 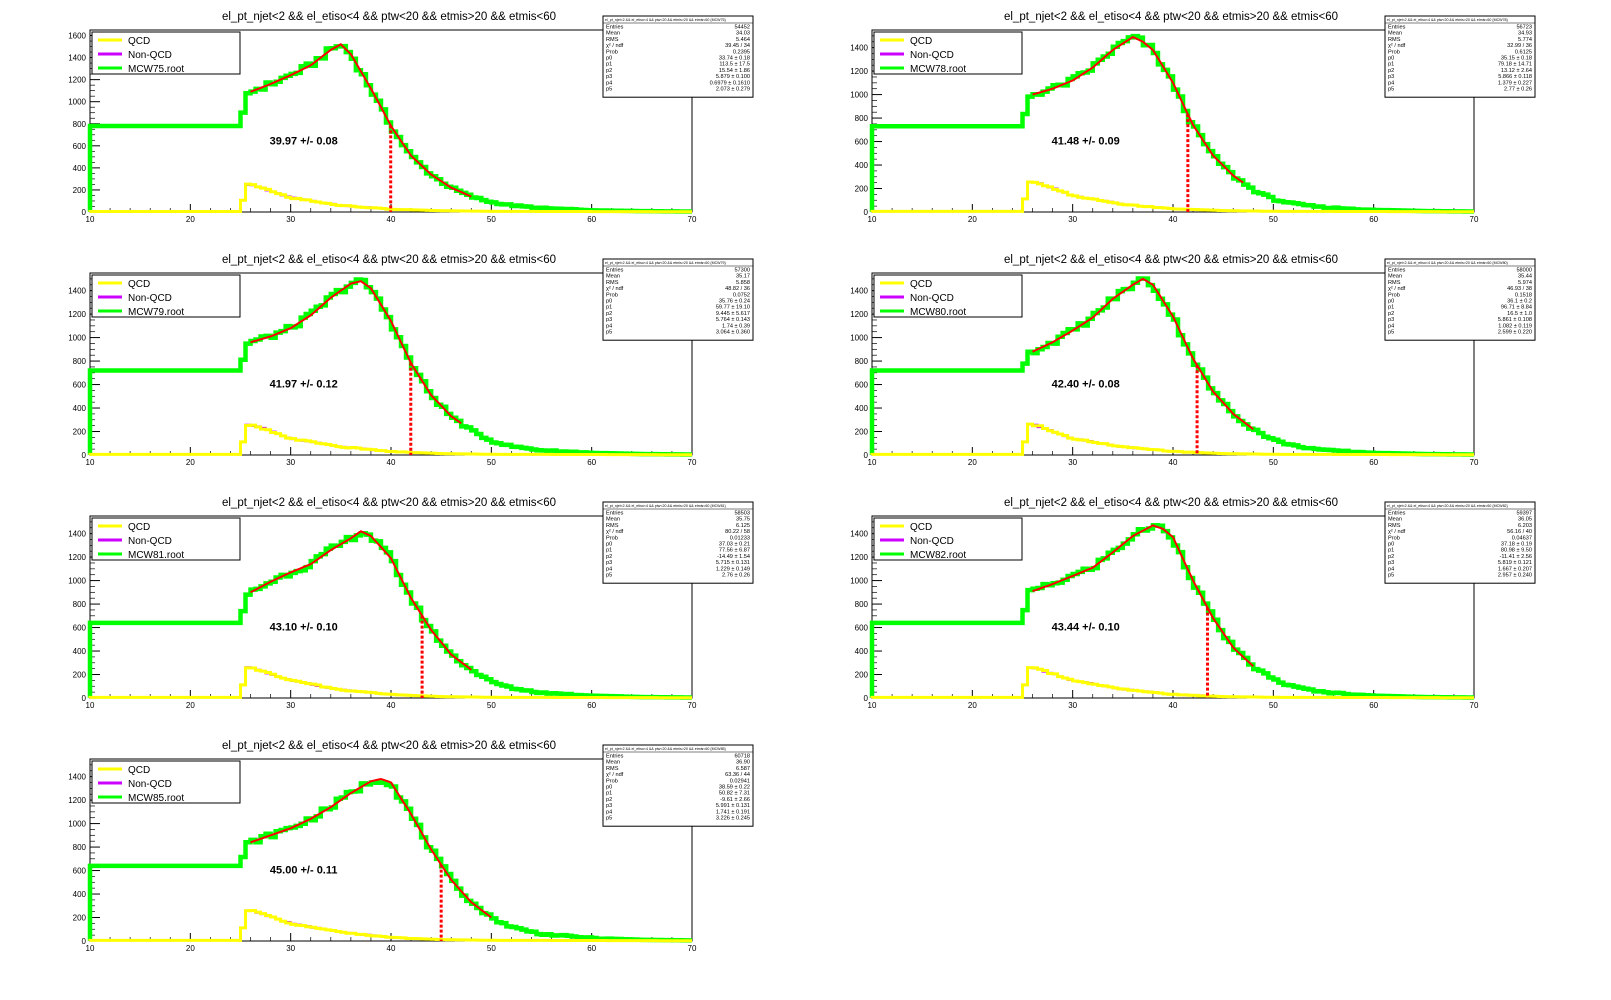 I want to click on stats-label: p4, so click(x=1391, y=83).